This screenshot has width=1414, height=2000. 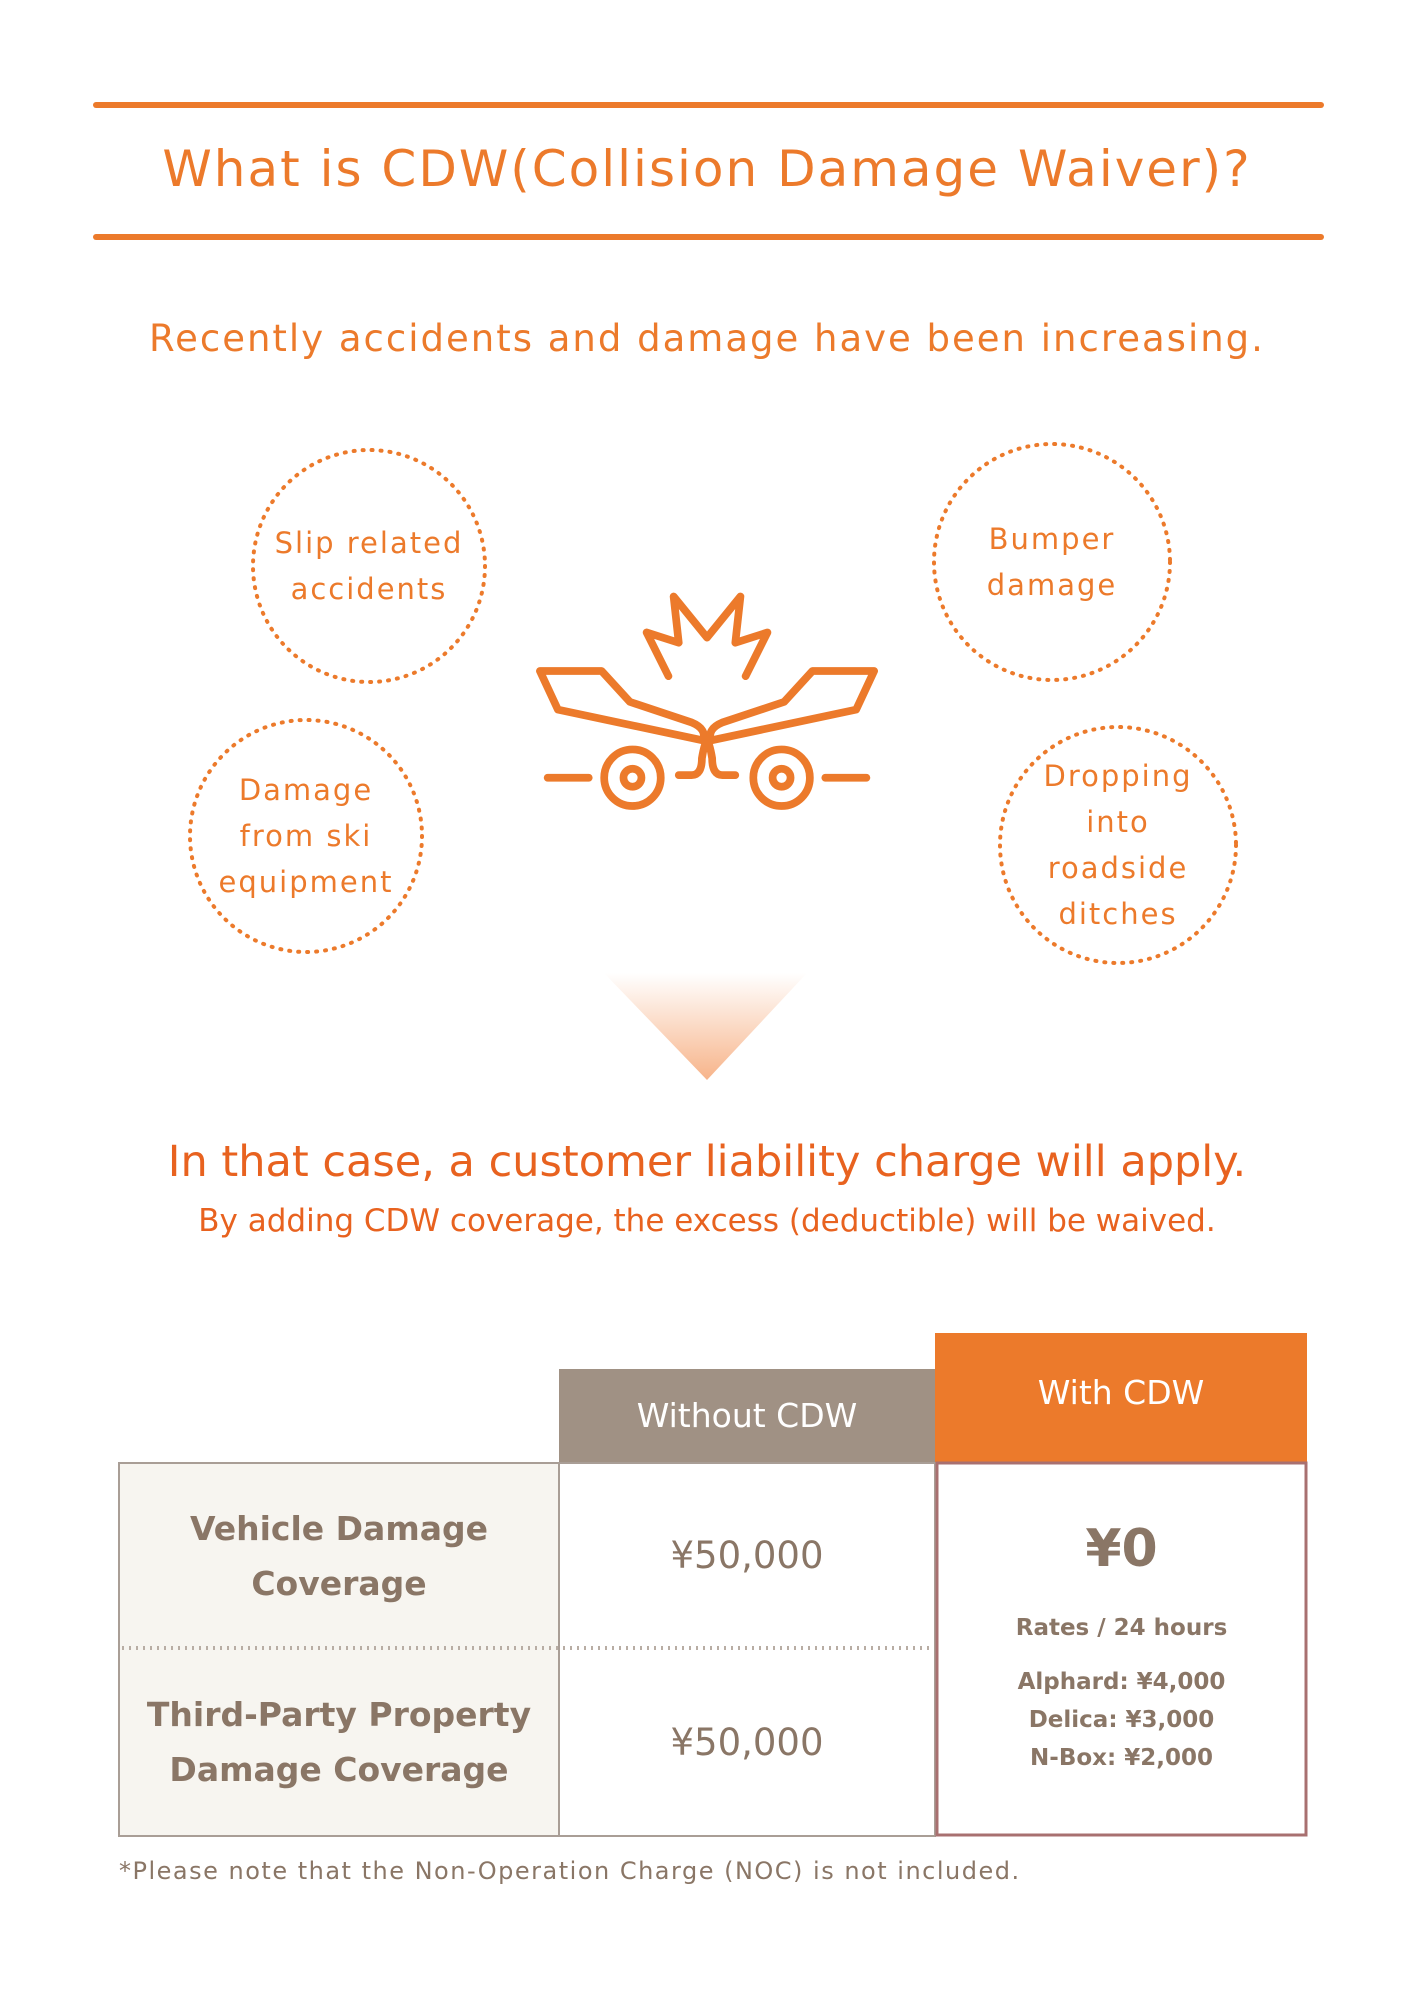 I want to click on bubble-line: into, so click(x=1118, y=822).